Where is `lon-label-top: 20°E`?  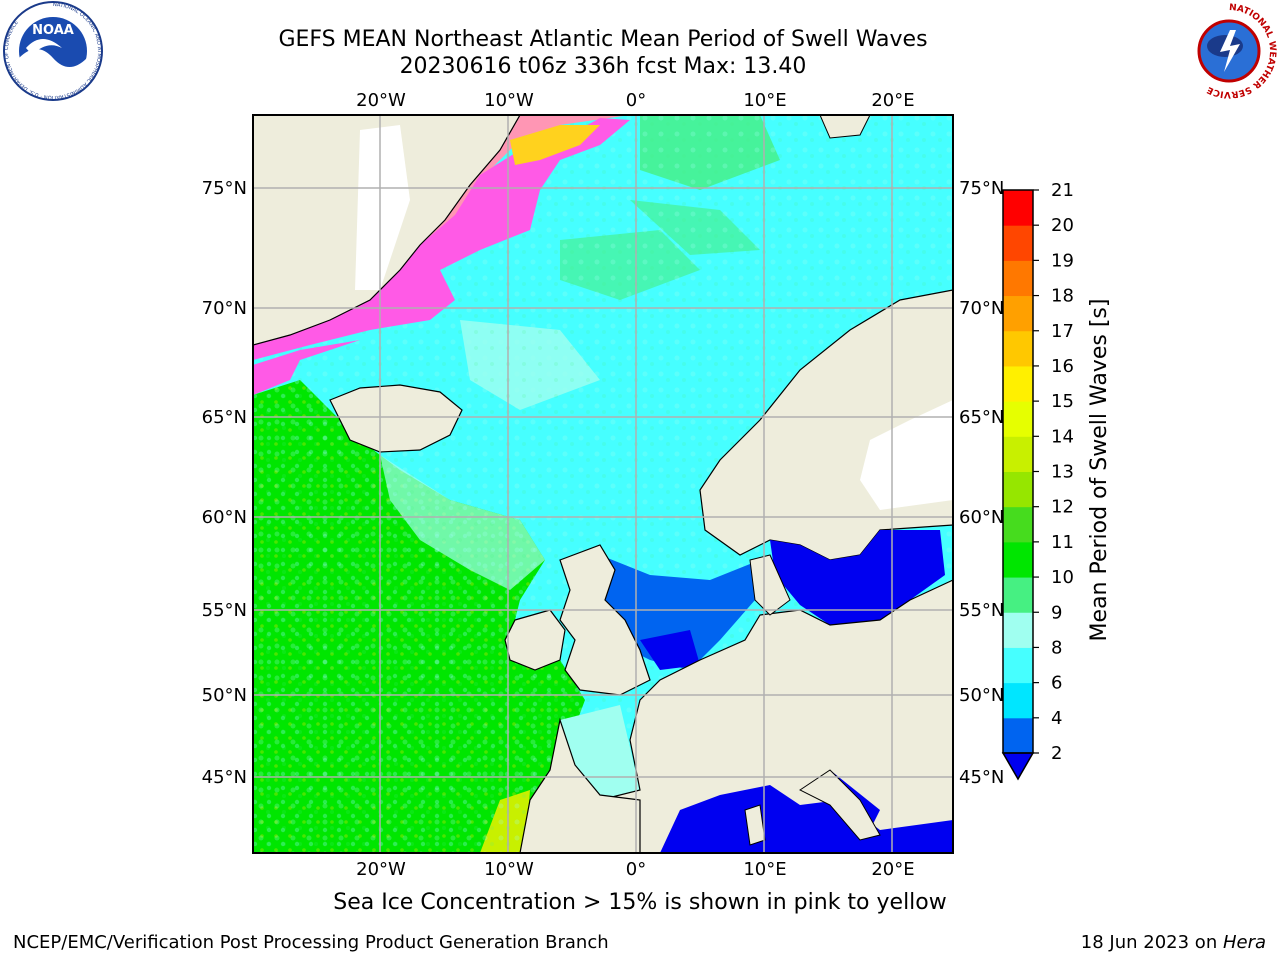
lon-label-top: 20°E is located at coordinates (892, 100).